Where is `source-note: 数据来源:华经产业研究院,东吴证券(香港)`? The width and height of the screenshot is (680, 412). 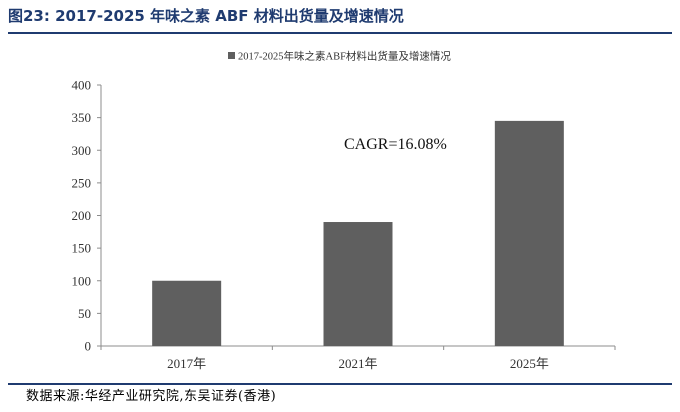
source-note: 数据来源:华经产业研究院,东吴证券(香港) is located at coordinates (151, 396).